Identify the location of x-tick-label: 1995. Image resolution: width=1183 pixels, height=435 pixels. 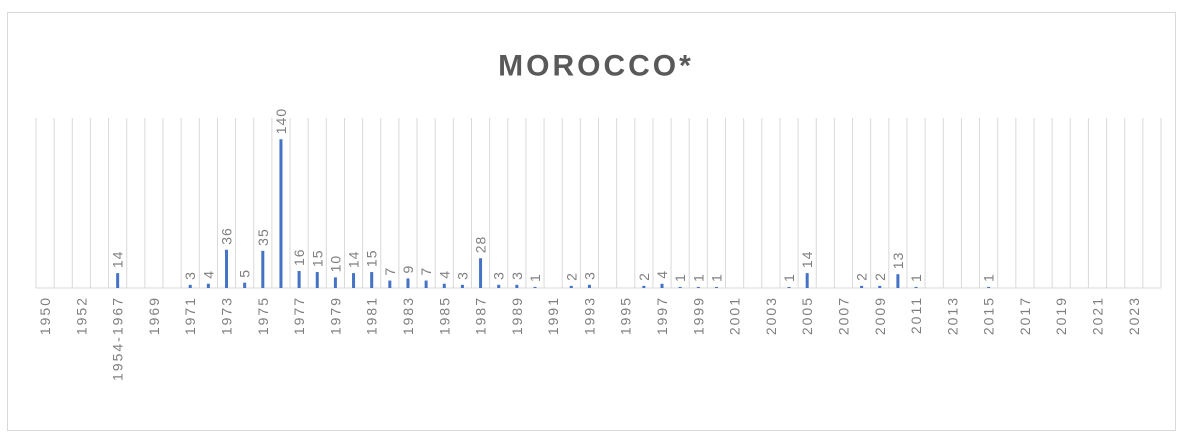
(626, 315).